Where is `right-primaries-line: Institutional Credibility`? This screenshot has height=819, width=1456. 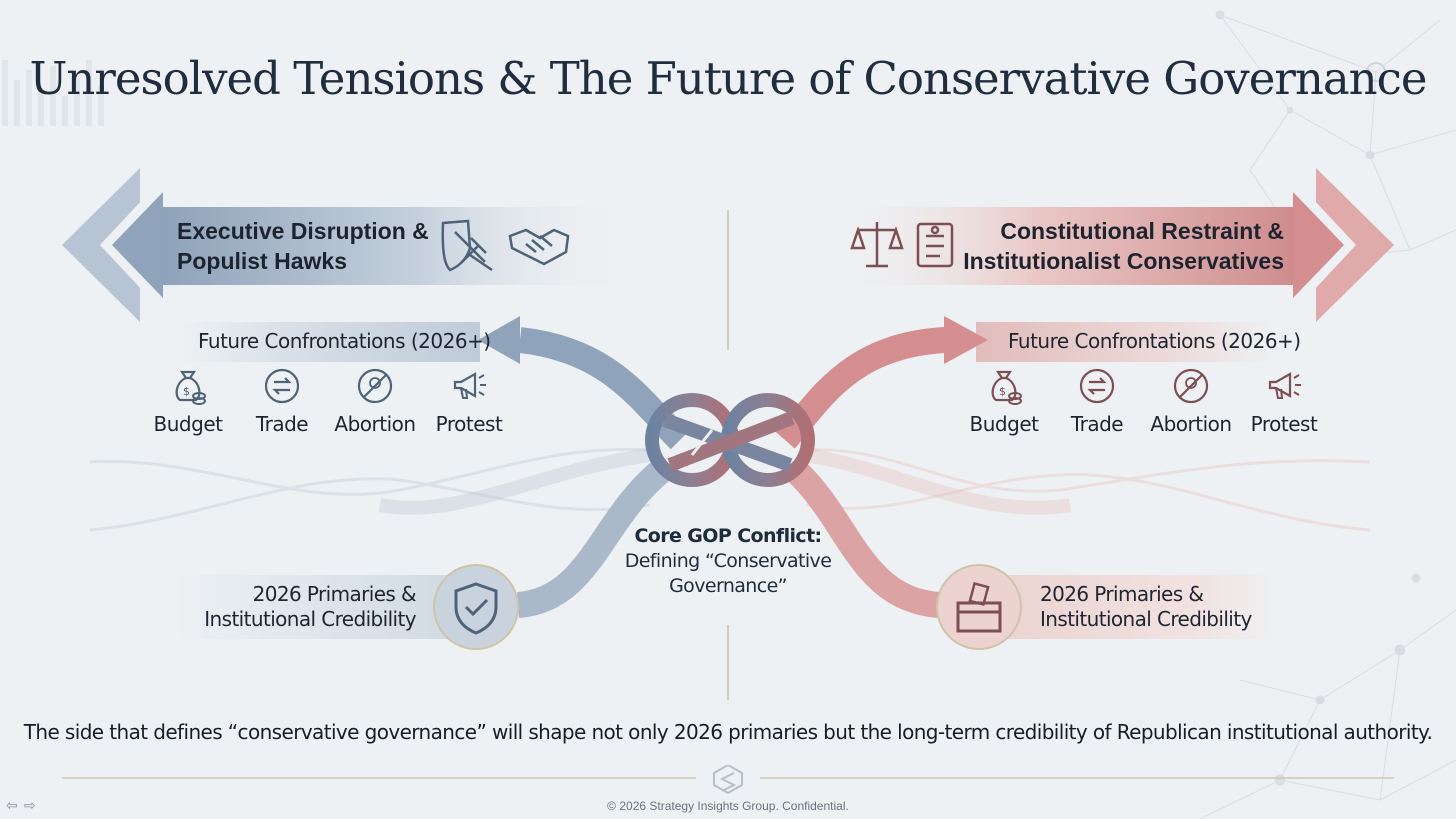
right-primaries-line: Institutional Credibility is located at coordinates (1146, 619).